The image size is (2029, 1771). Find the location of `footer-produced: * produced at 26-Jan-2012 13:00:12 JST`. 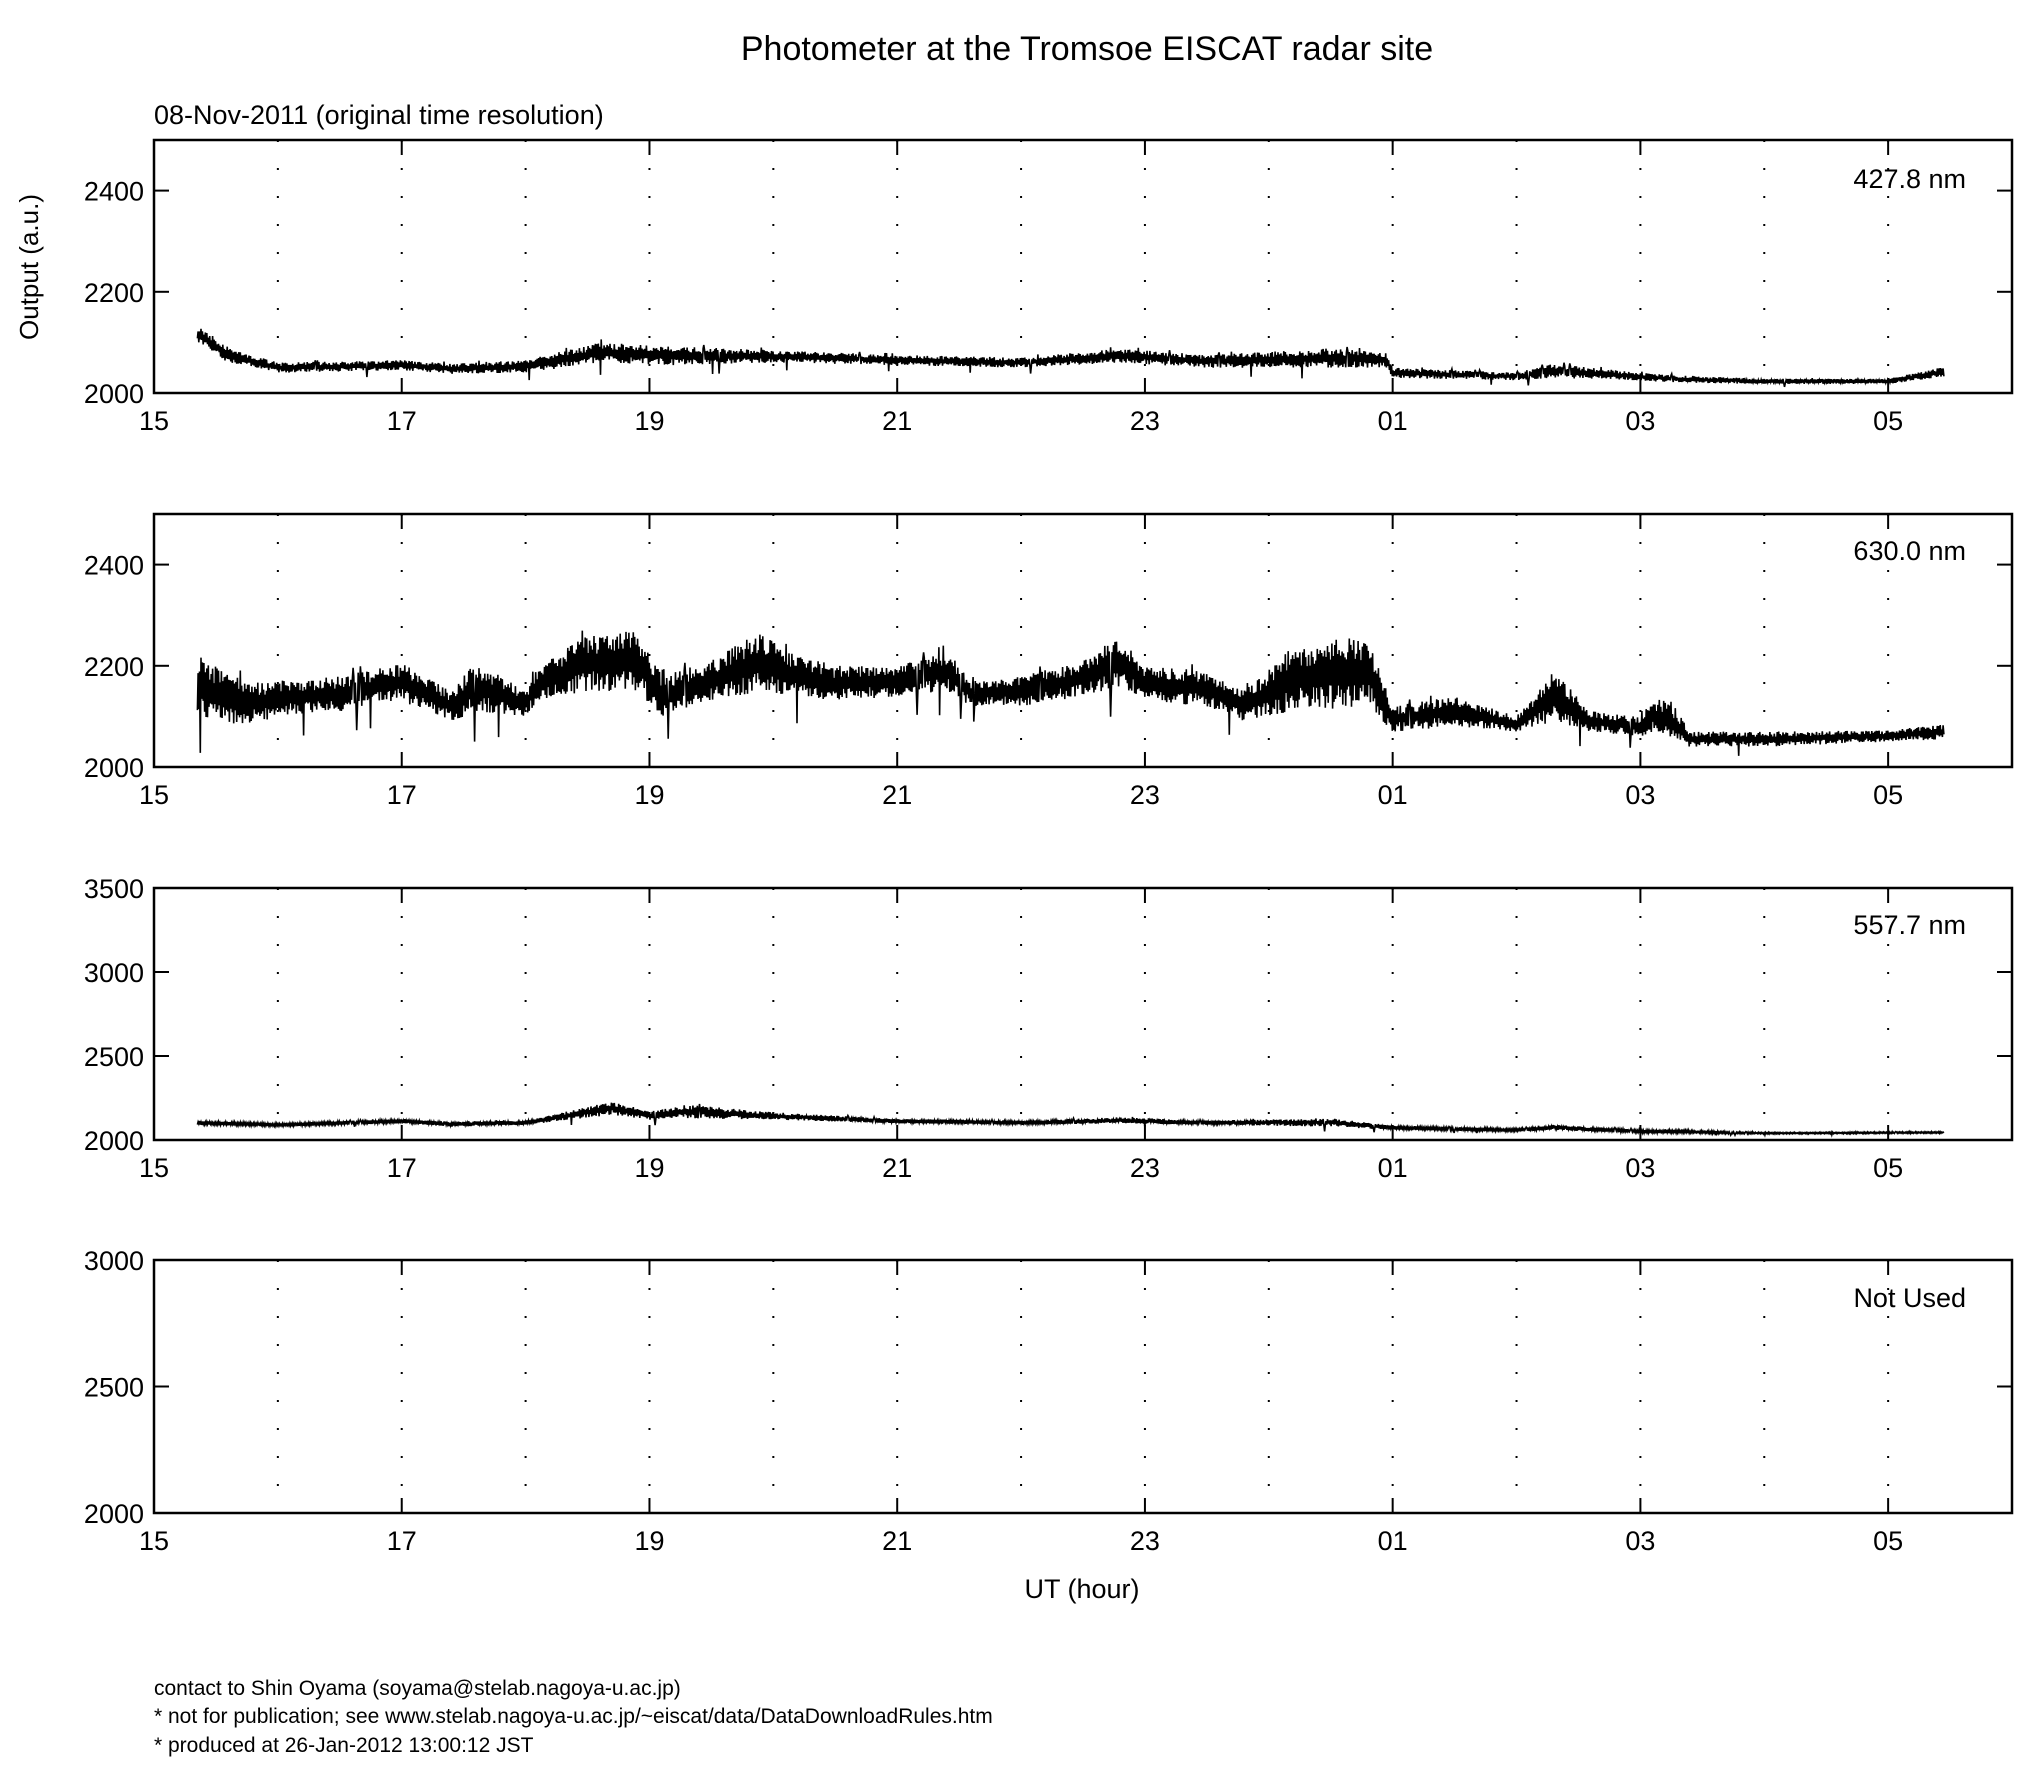

footer-produced: * produced at 26-Jan-2012 13:00:12 JST is located at coordinates (344, 1745).